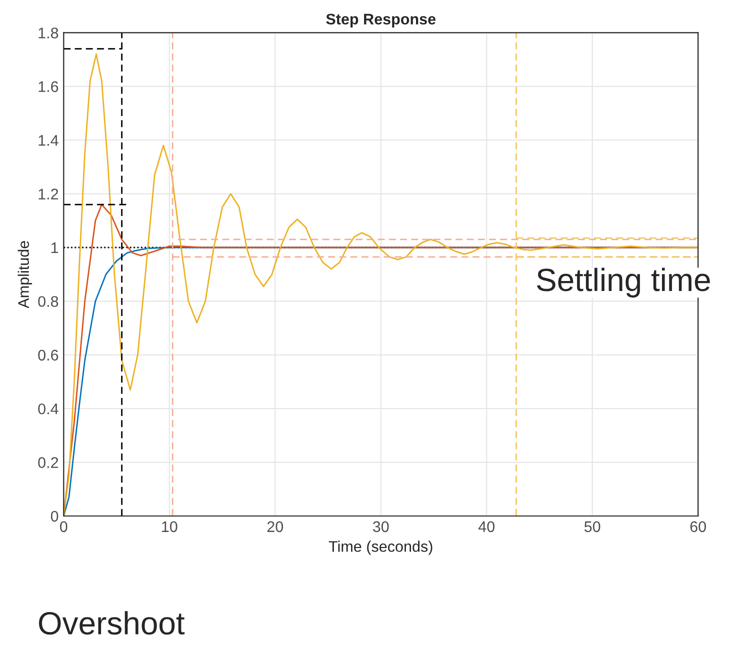  What do you see at coordinates (25, 274) in the screenshot?
I see `y-axis-title: Amplitude` at bounding box center [25, 274].